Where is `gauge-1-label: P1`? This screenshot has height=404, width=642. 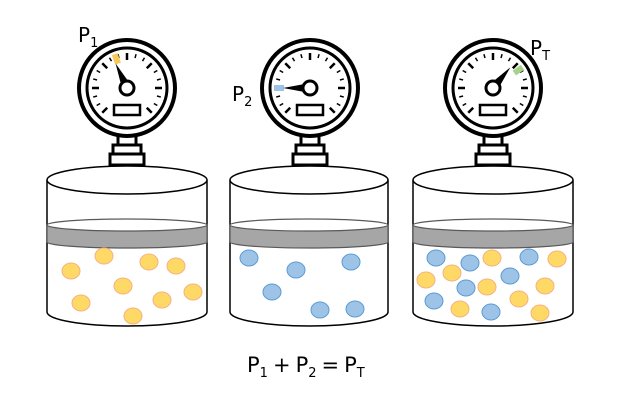
gauge-1-label: P1 is located at coordinates (88, 37).